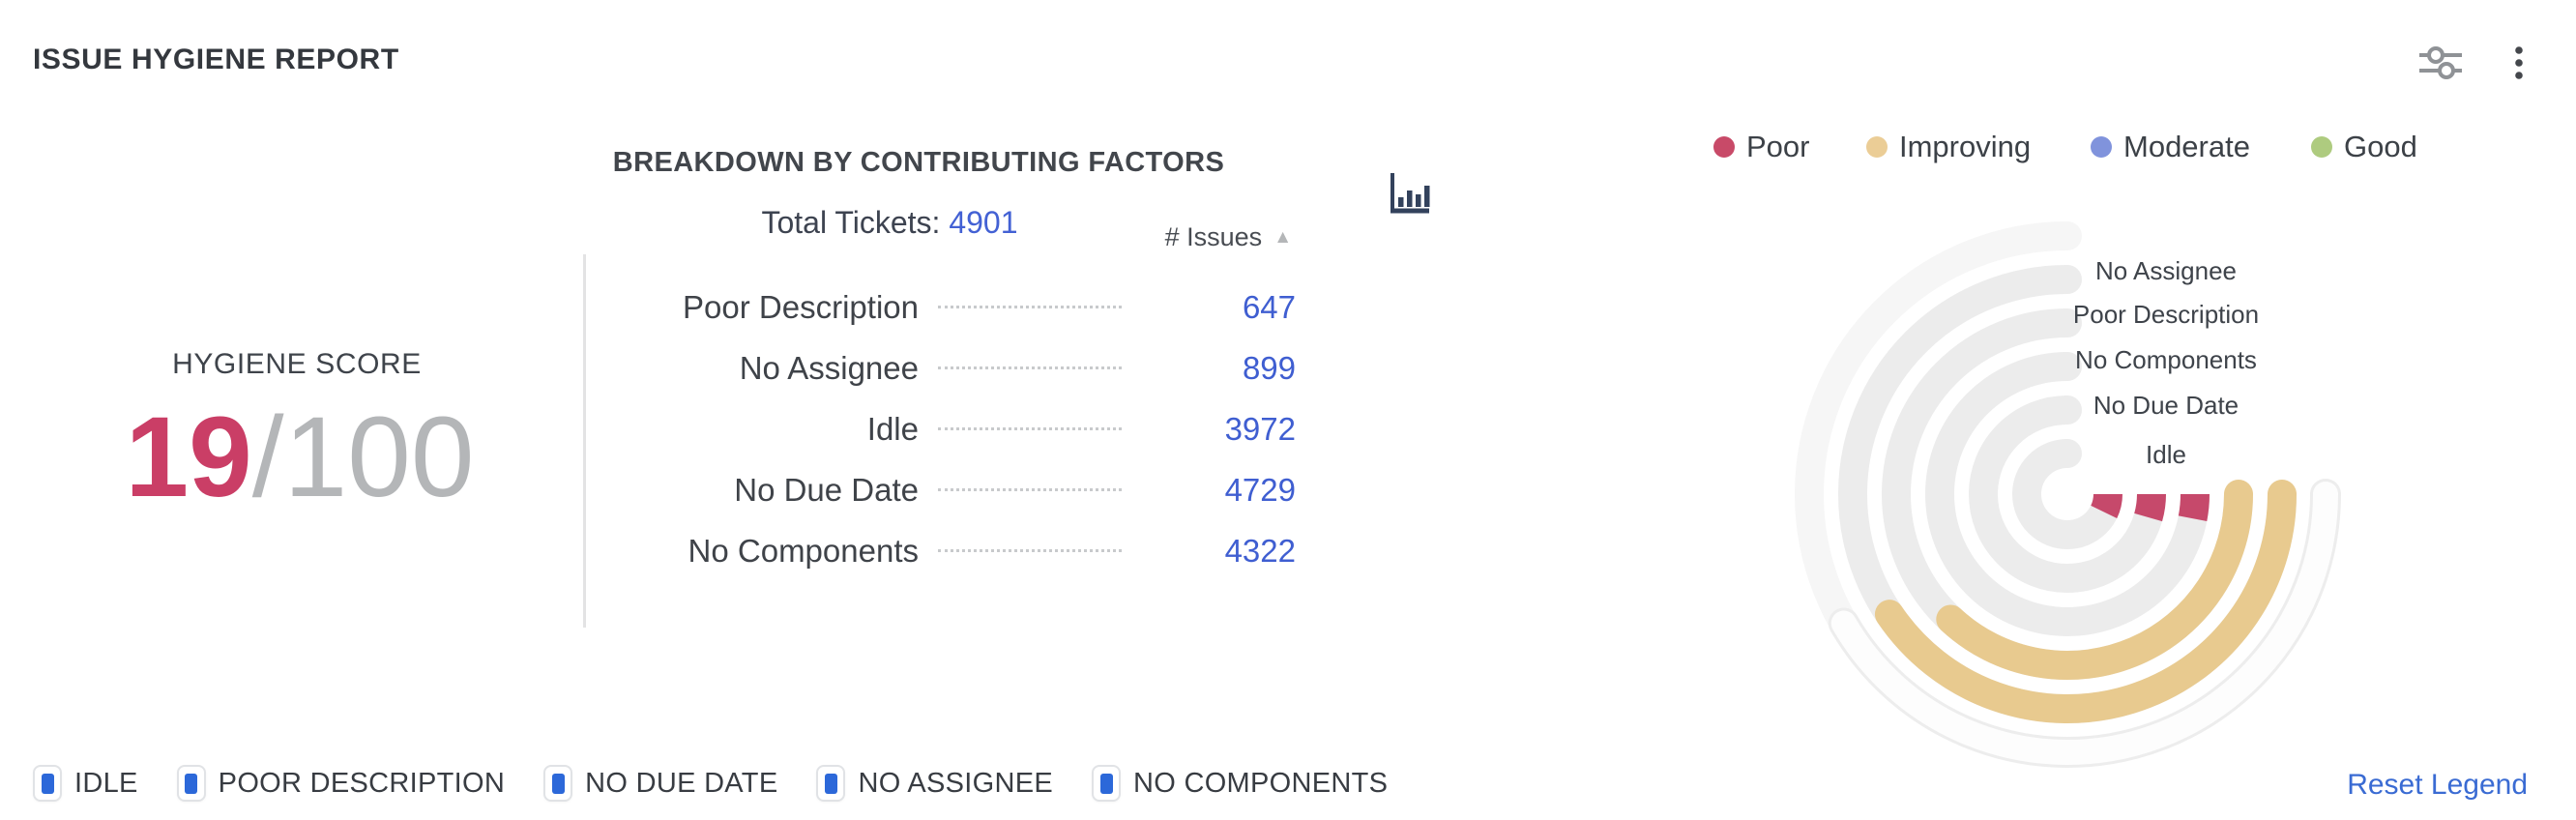 This screenshot has height=820, width=2576. I want to click on filter-settings-button, so click(2441, 63).